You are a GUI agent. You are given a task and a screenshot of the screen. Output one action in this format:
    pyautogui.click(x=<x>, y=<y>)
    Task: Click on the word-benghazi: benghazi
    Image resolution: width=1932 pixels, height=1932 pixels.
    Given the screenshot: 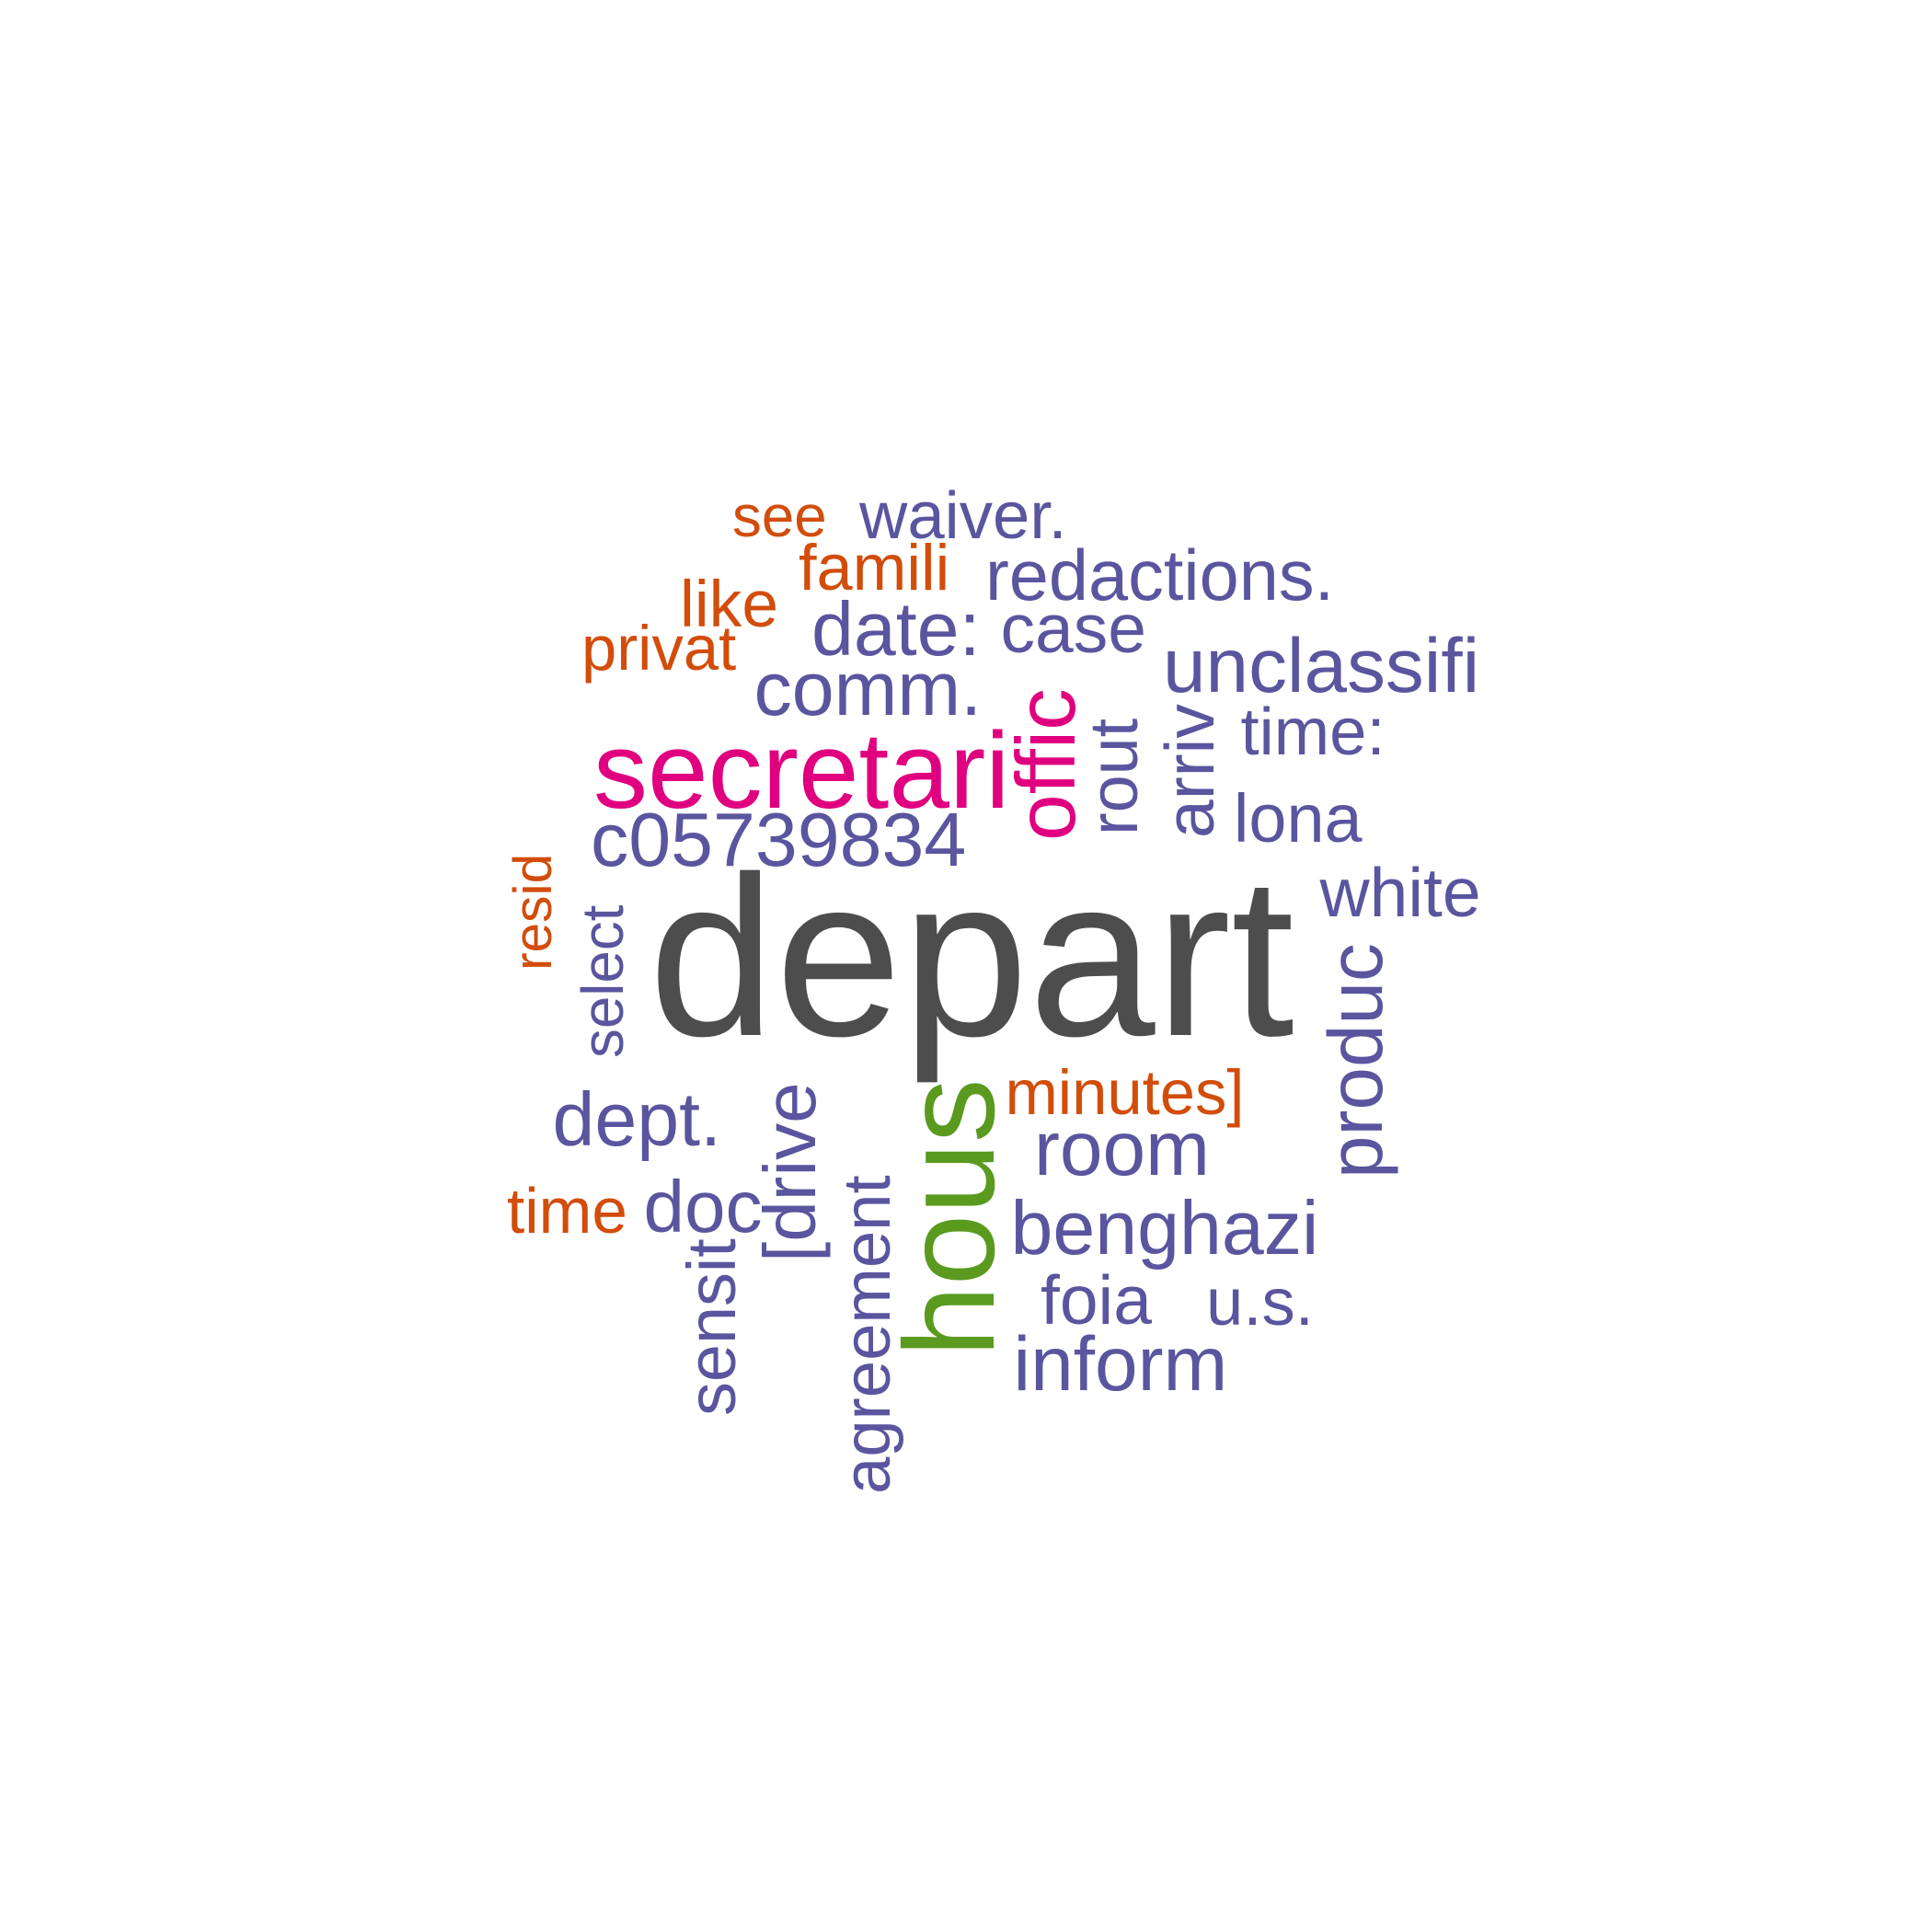 What is the action you would take?
    pyautogui.click(x=1164, y=1228)
    